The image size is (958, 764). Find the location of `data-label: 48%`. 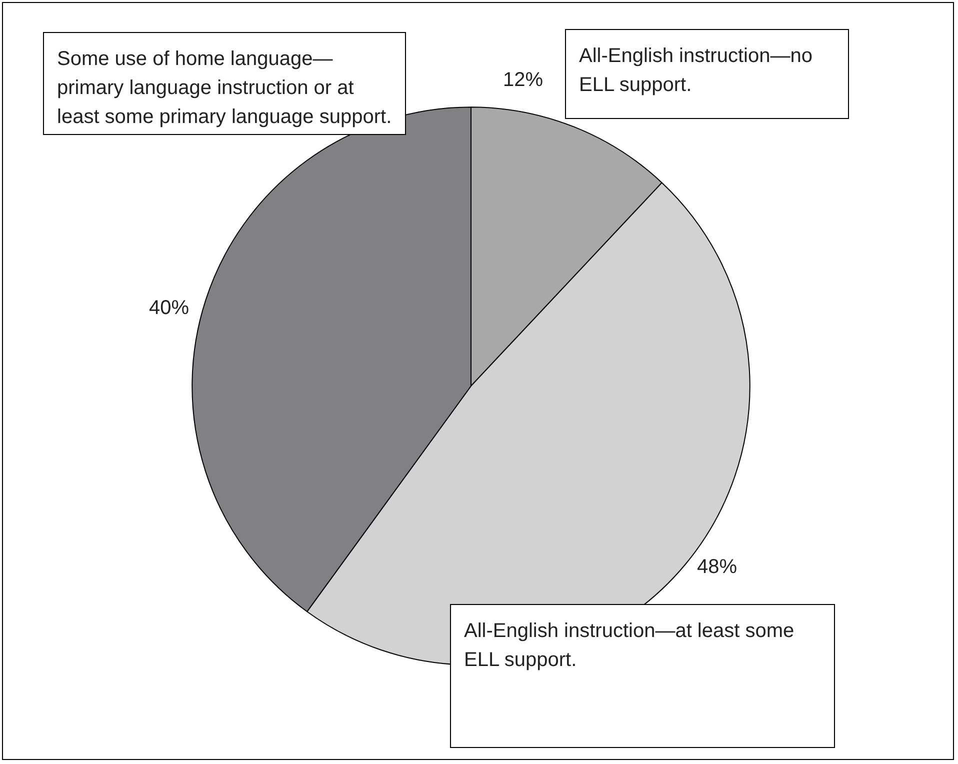

data-label: 48% is located at coordinates (717, 567).